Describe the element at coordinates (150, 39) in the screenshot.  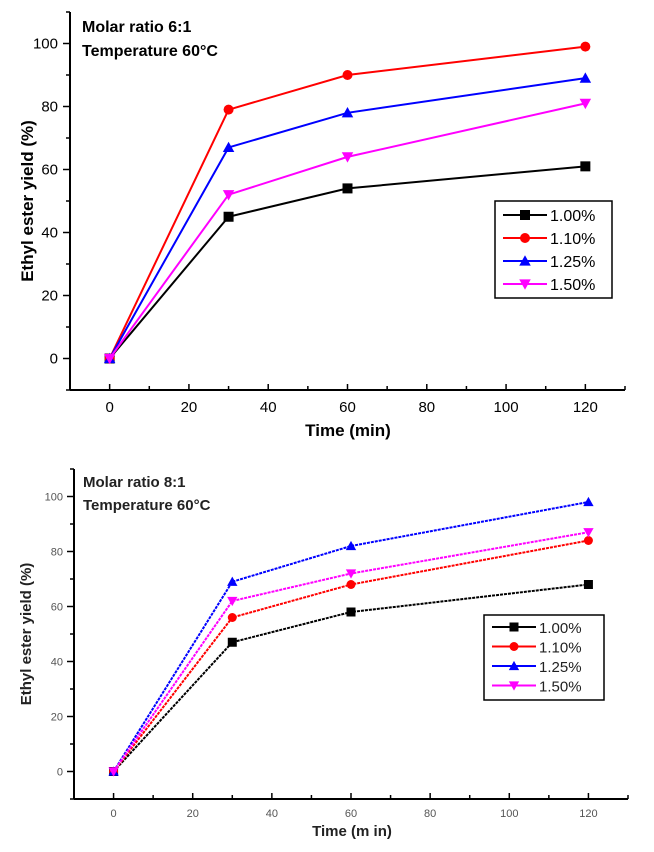
I see `chart-0-annotations: Molar ratio 6:1 Temperature 60°C` at that location.